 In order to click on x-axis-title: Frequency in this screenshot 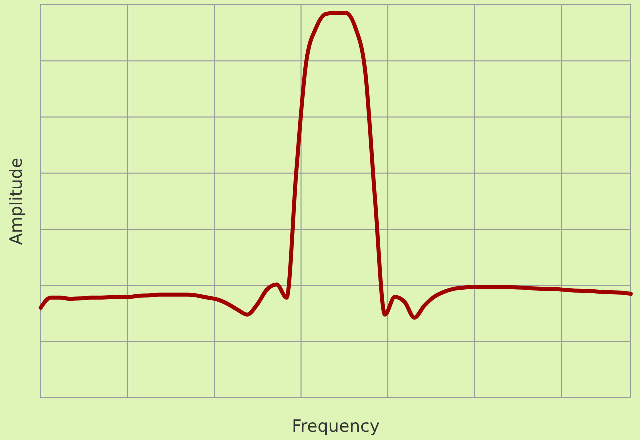, I will do `click(336, 427)`.